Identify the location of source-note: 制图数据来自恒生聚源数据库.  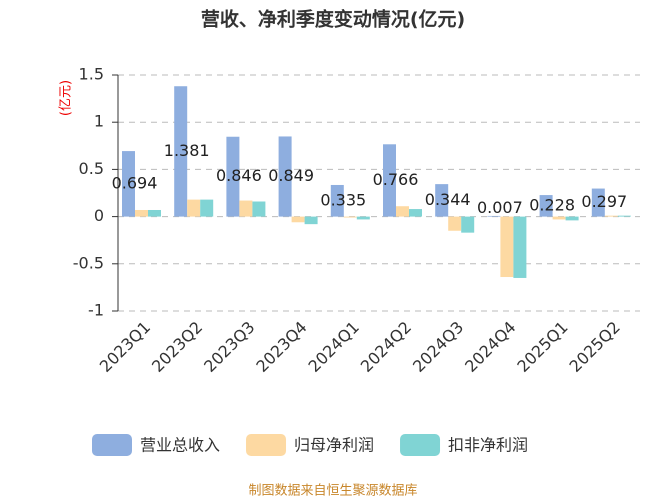
(332, 491).